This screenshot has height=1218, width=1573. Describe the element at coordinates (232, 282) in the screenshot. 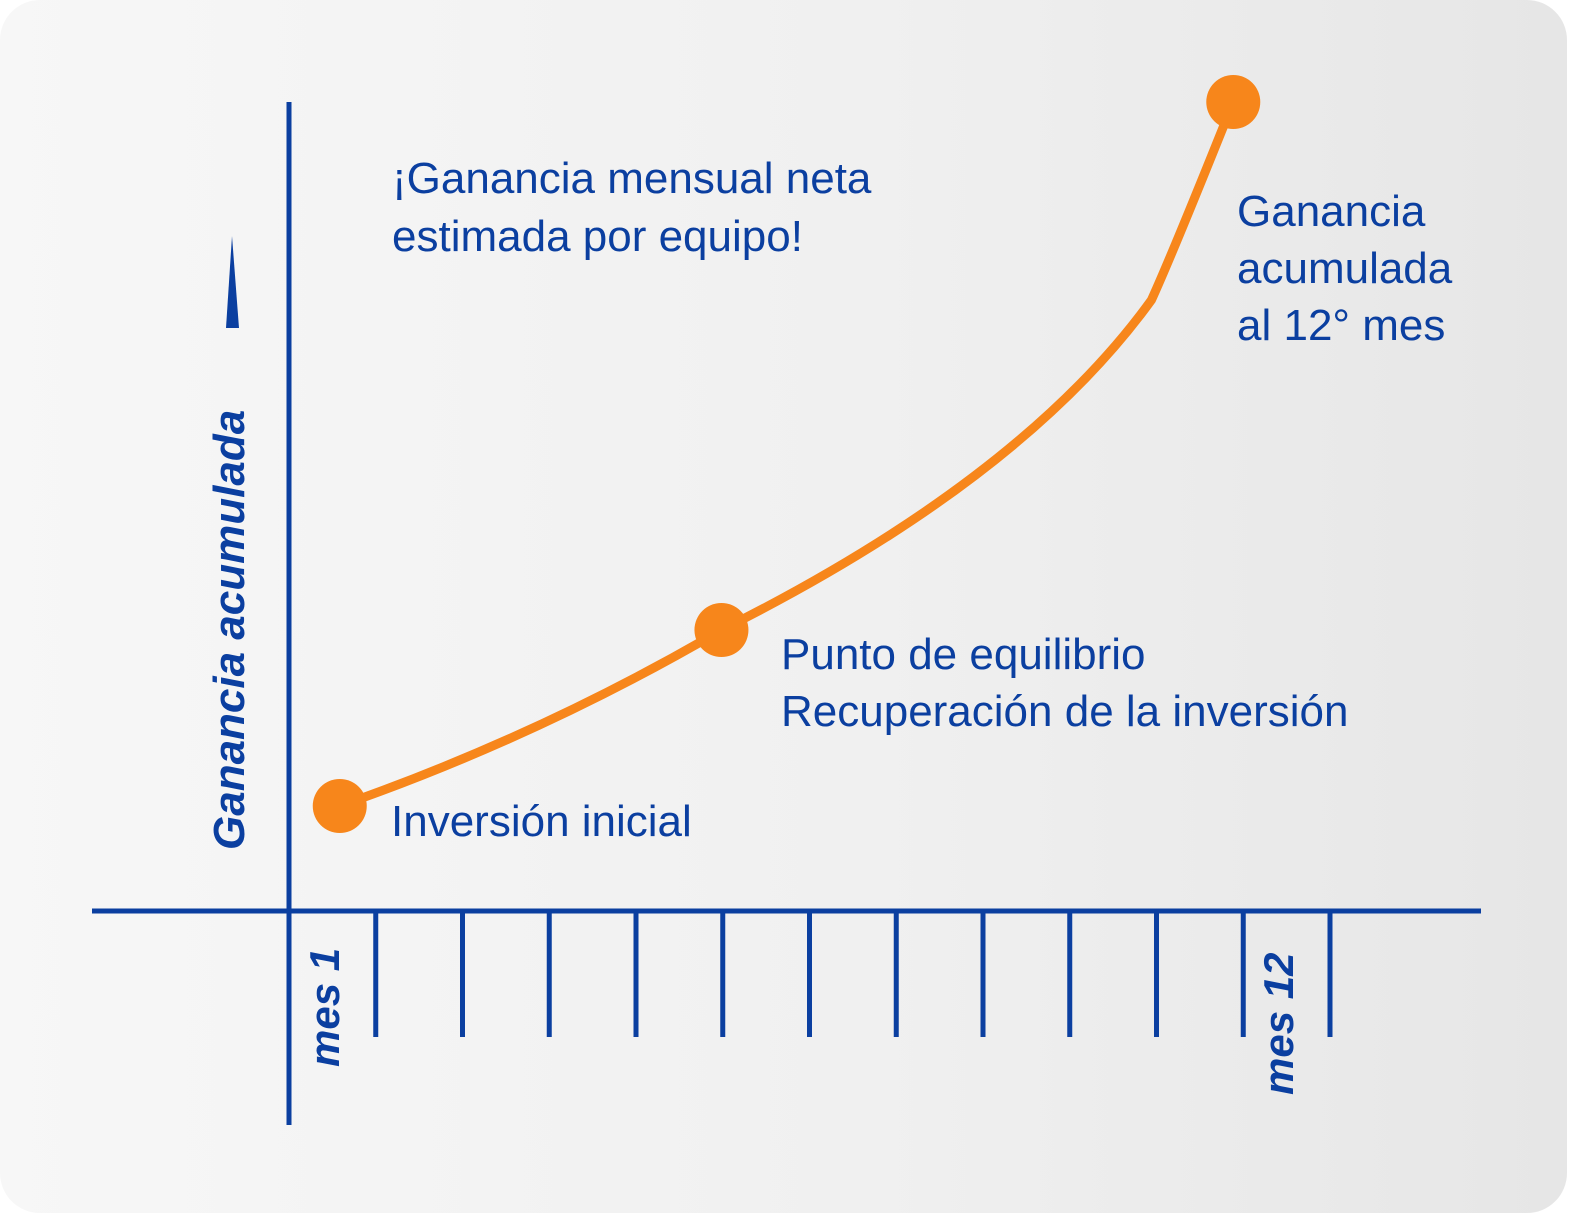

I see `y-axis-arrow-icon` at that location.